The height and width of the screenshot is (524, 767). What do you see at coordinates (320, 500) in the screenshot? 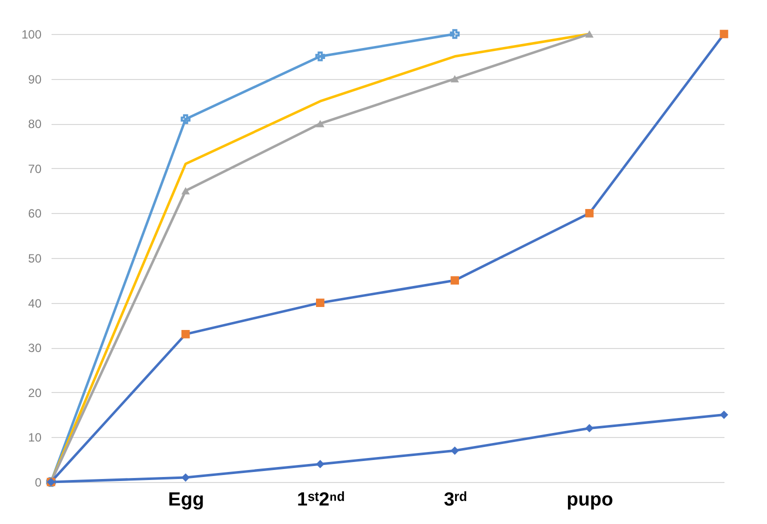
I see `x-tick-label: 1ˢᵗ2ⁿᵈ` at bounding box center [320, 500].